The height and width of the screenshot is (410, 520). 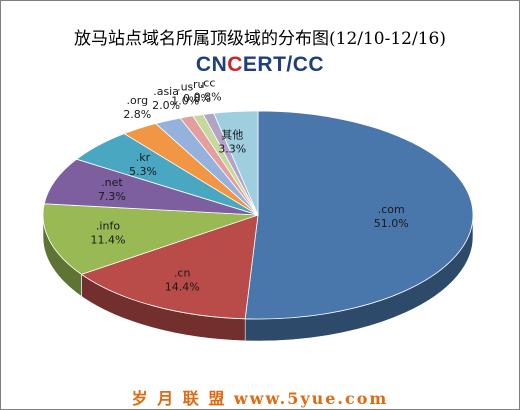 I want to click on pie-label-value: 11.4%, so click(x=108, y=239).